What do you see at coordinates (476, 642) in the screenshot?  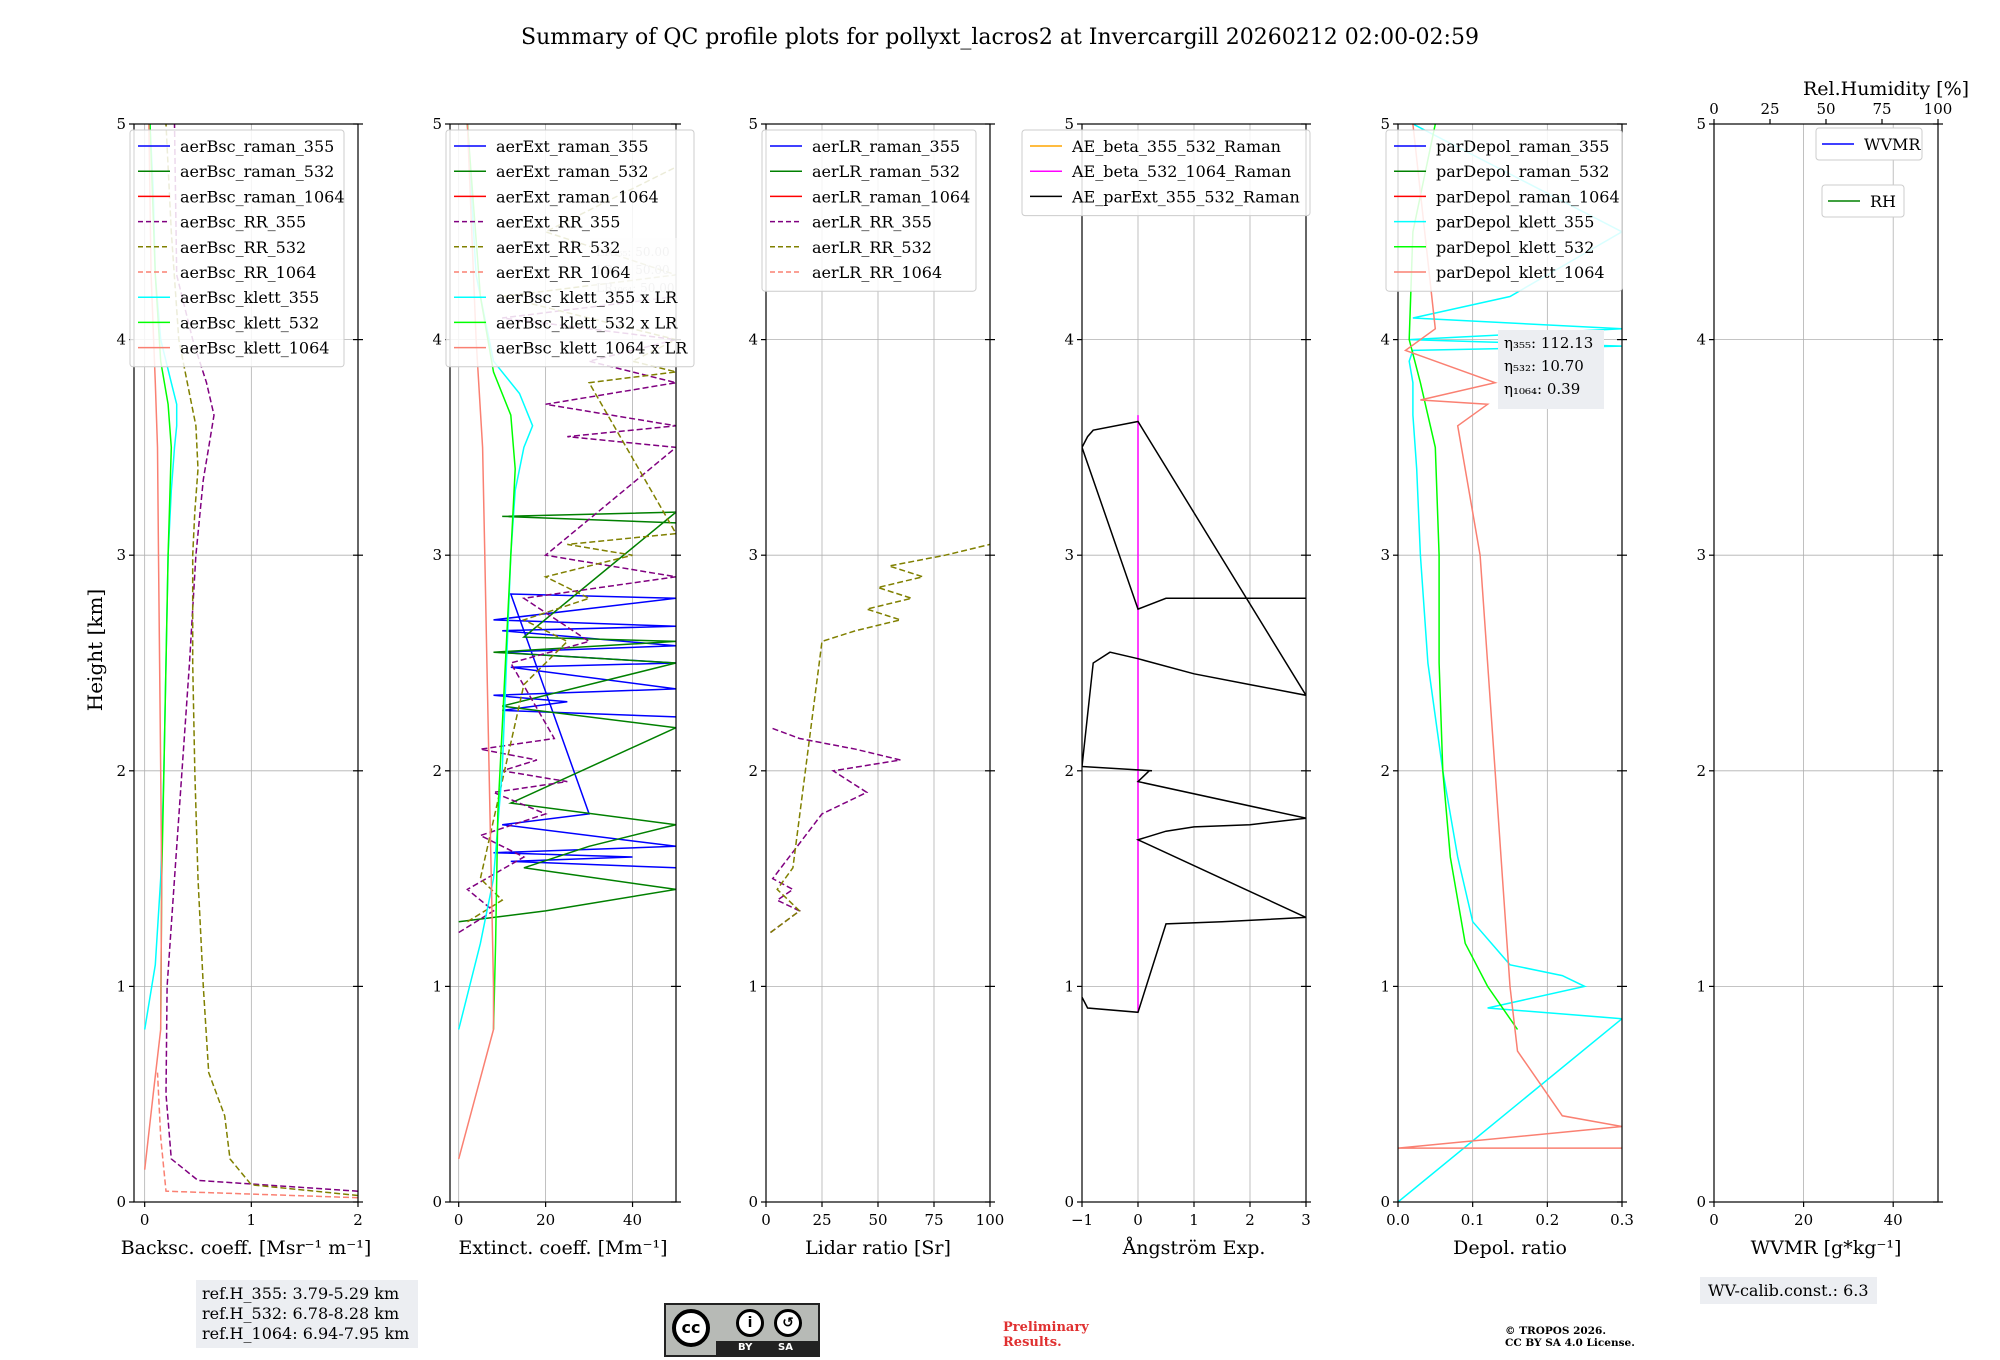 I see `series-line-aerbsc-klett-1064-x-lr` at bounding box center [476, 642].